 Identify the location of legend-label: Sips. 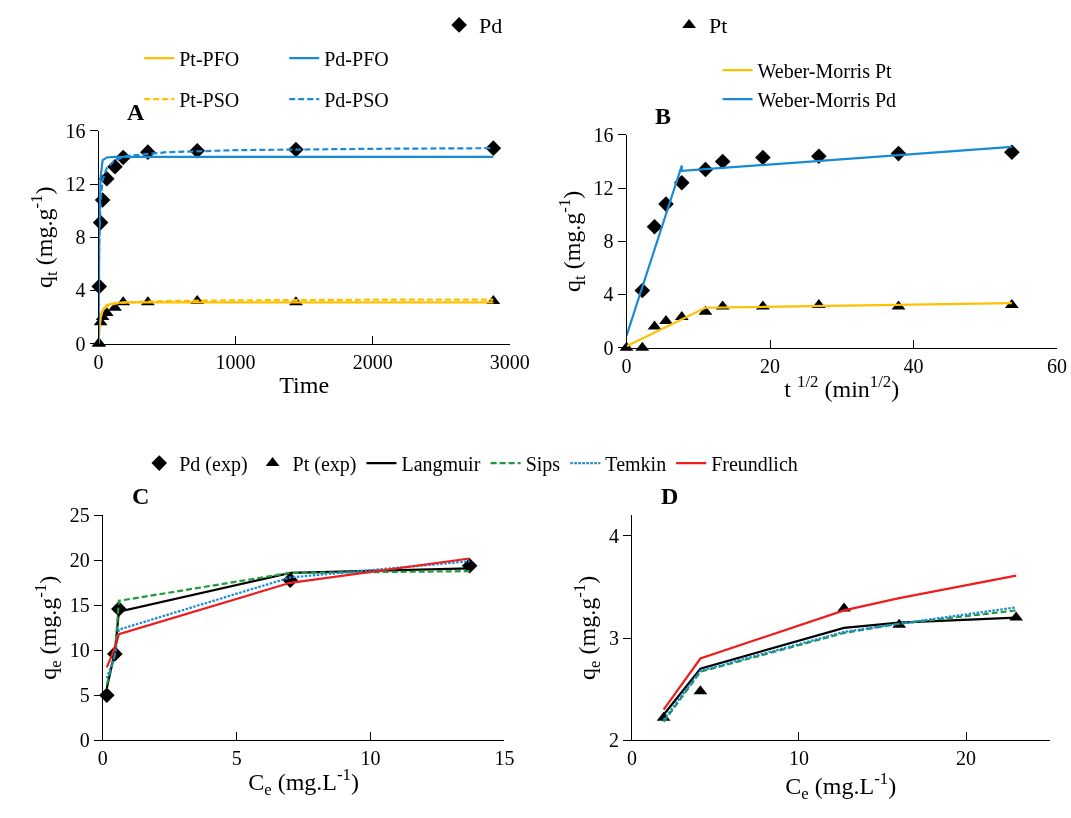
(543, 464).